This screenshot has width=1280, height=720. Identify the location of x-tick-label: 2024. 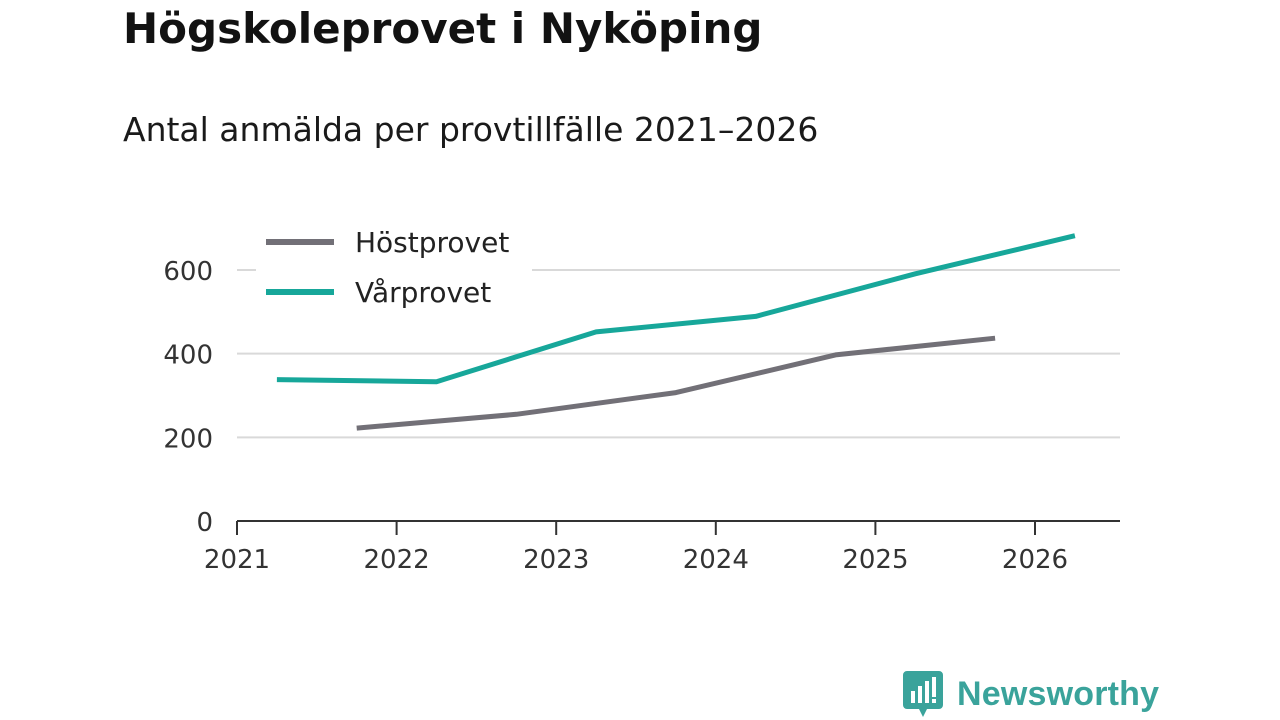
(716, 560).